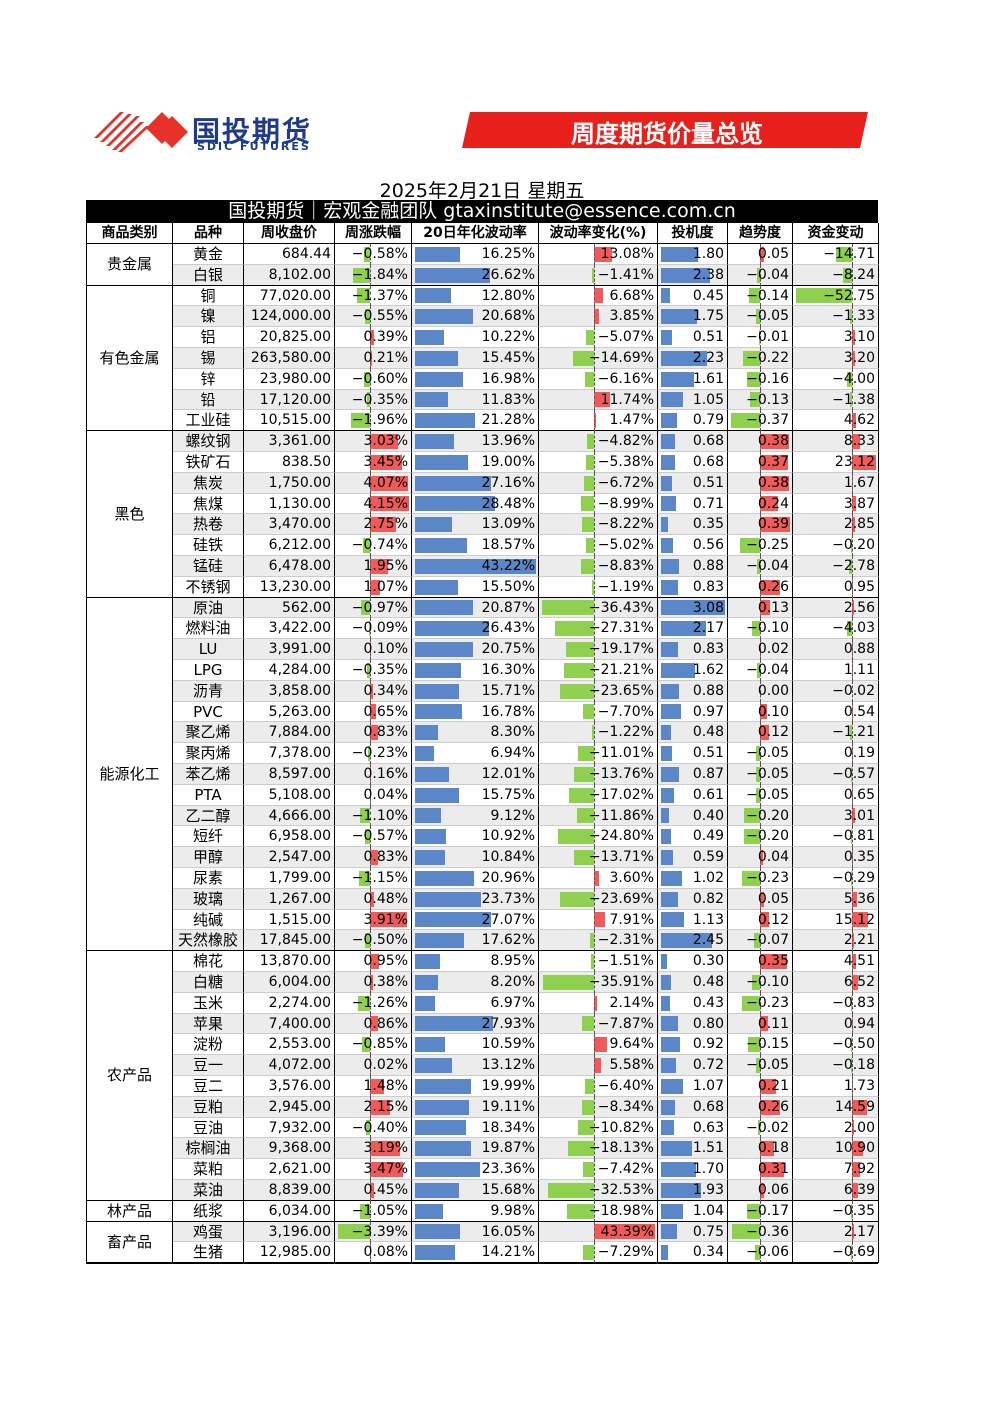  Describe the element at coordinates (508, 358) in the screenshot. I see `cell-text: 15.45%` at that location.